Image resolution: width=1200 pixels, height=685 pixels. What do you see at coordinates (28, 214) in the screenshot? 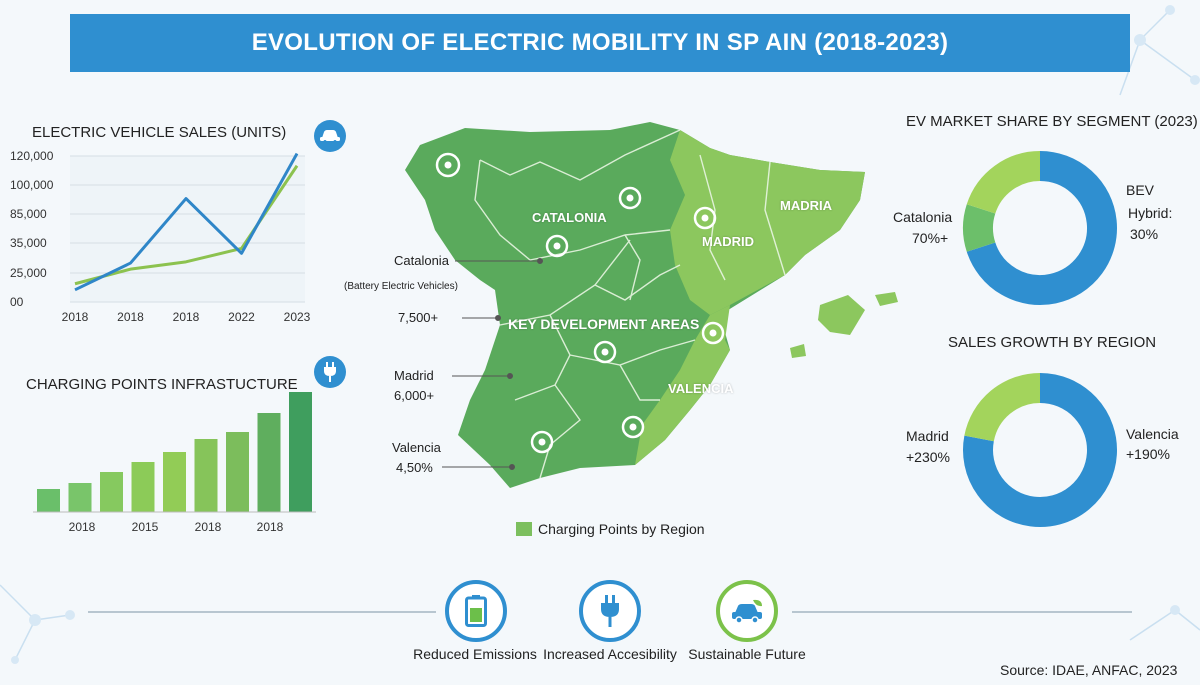
I see `sales-y-tick: 85,000` at bounding box center [28, 214].